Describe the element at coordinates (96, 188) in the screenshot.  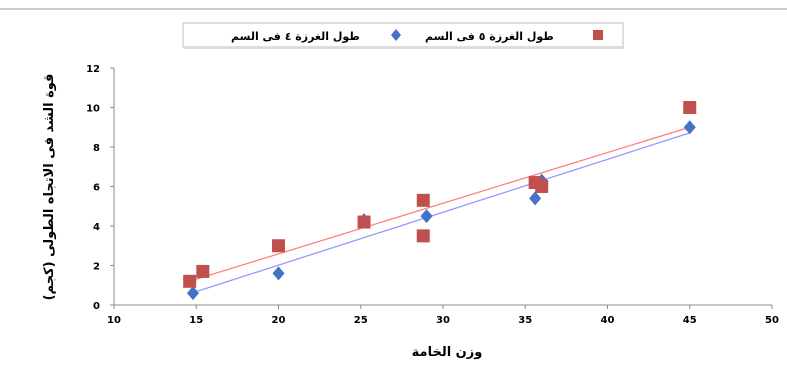
I see `y-tick-label: 6` at that location.